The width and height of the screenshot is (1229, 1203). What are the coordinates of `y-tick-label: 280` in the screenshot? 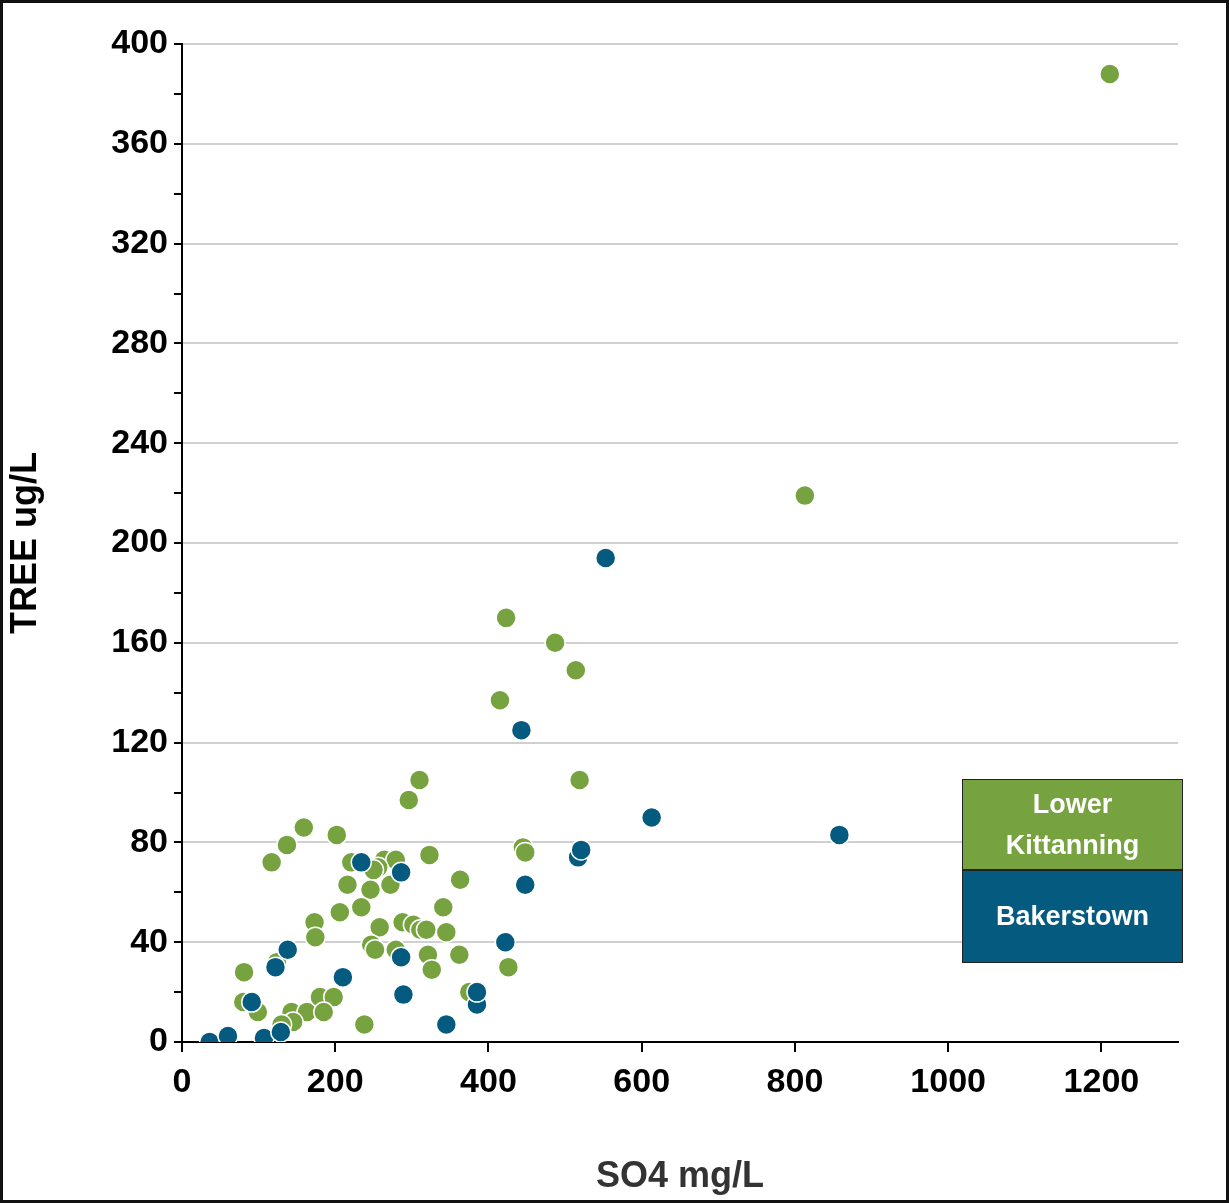 It's located at (139, 340).